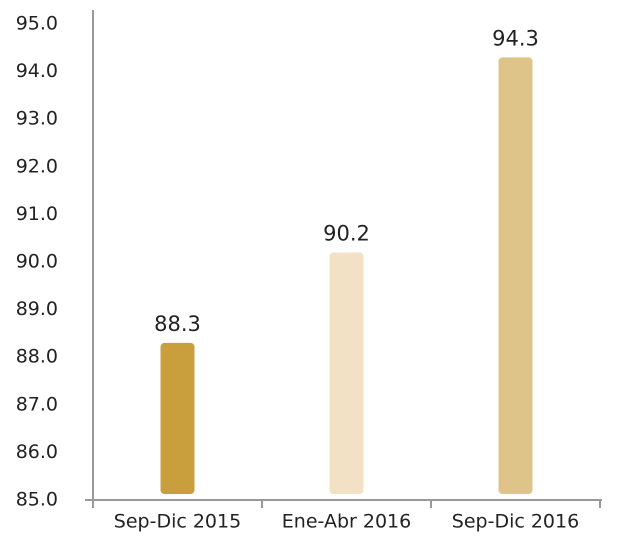 Image resolution: width=619 pixels, height=536 pixels. Describe the element at coordinates (37, 71) in the screenshot. I see `y-tick-label: 94.0` at that location.